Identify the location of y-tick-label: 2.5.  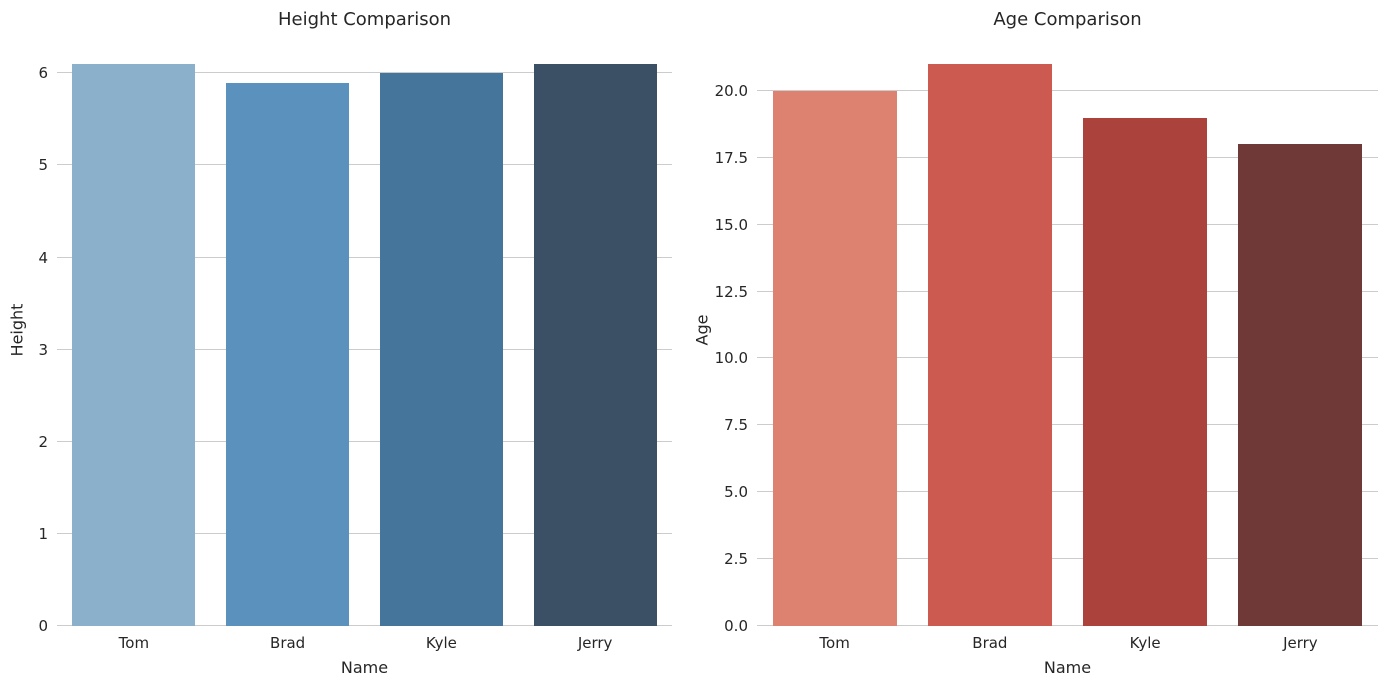
(736, 559).